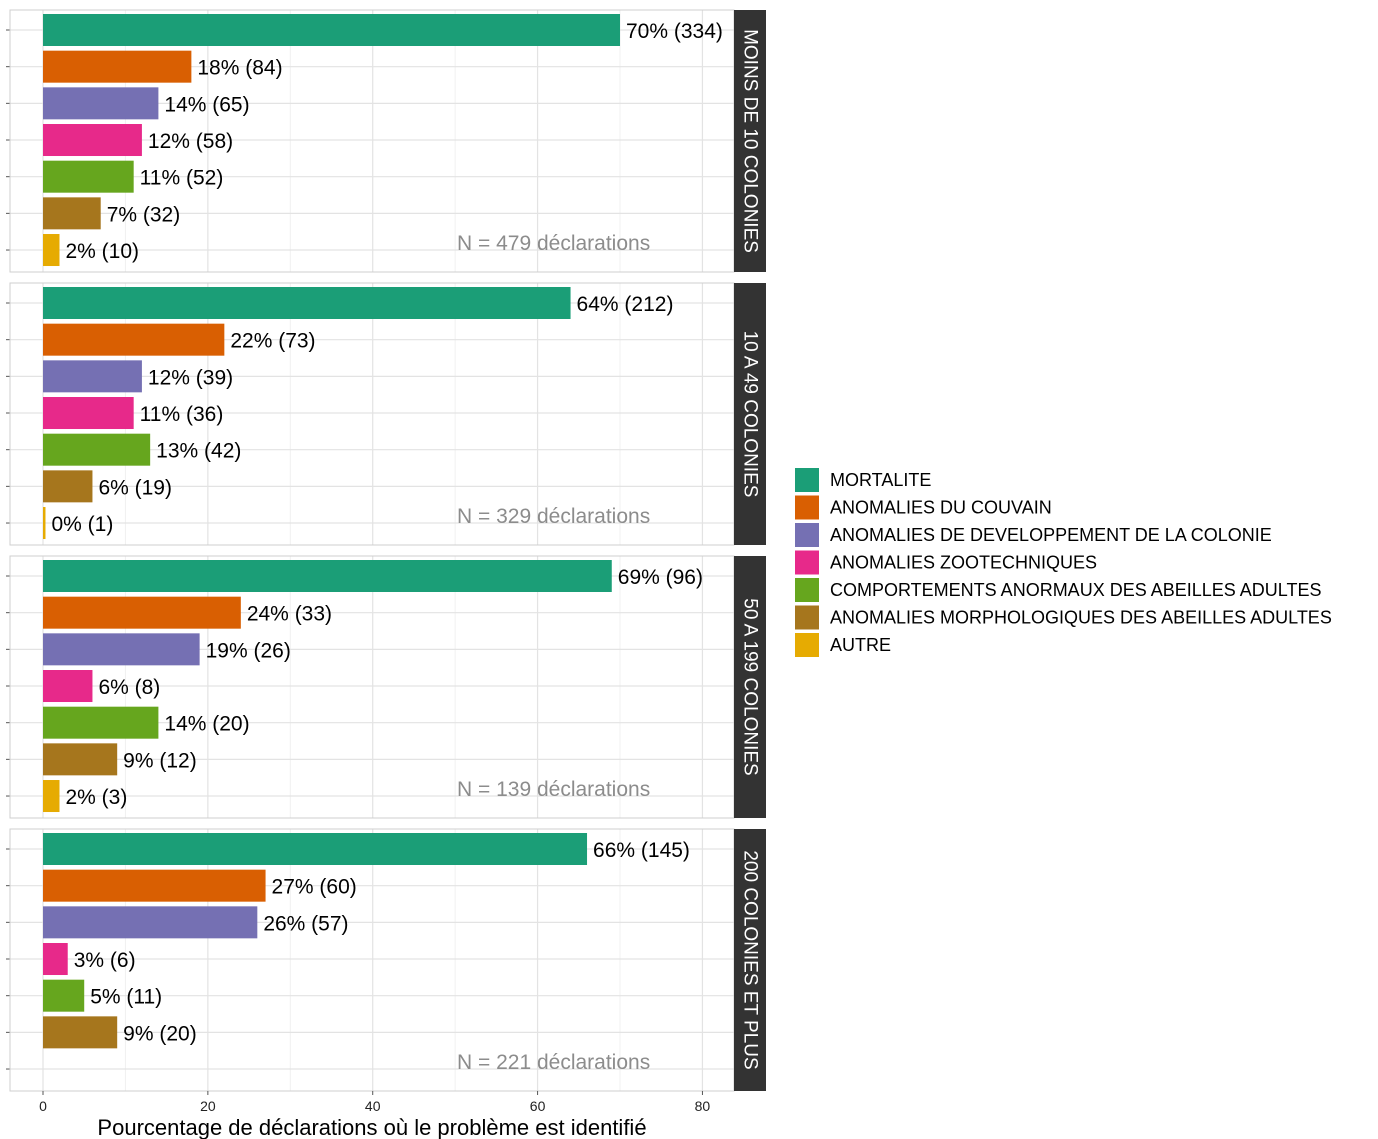  Describe the element at coordinates (239, 68) in the screenshot. I see `bar-label: 18% (84)` at that location.